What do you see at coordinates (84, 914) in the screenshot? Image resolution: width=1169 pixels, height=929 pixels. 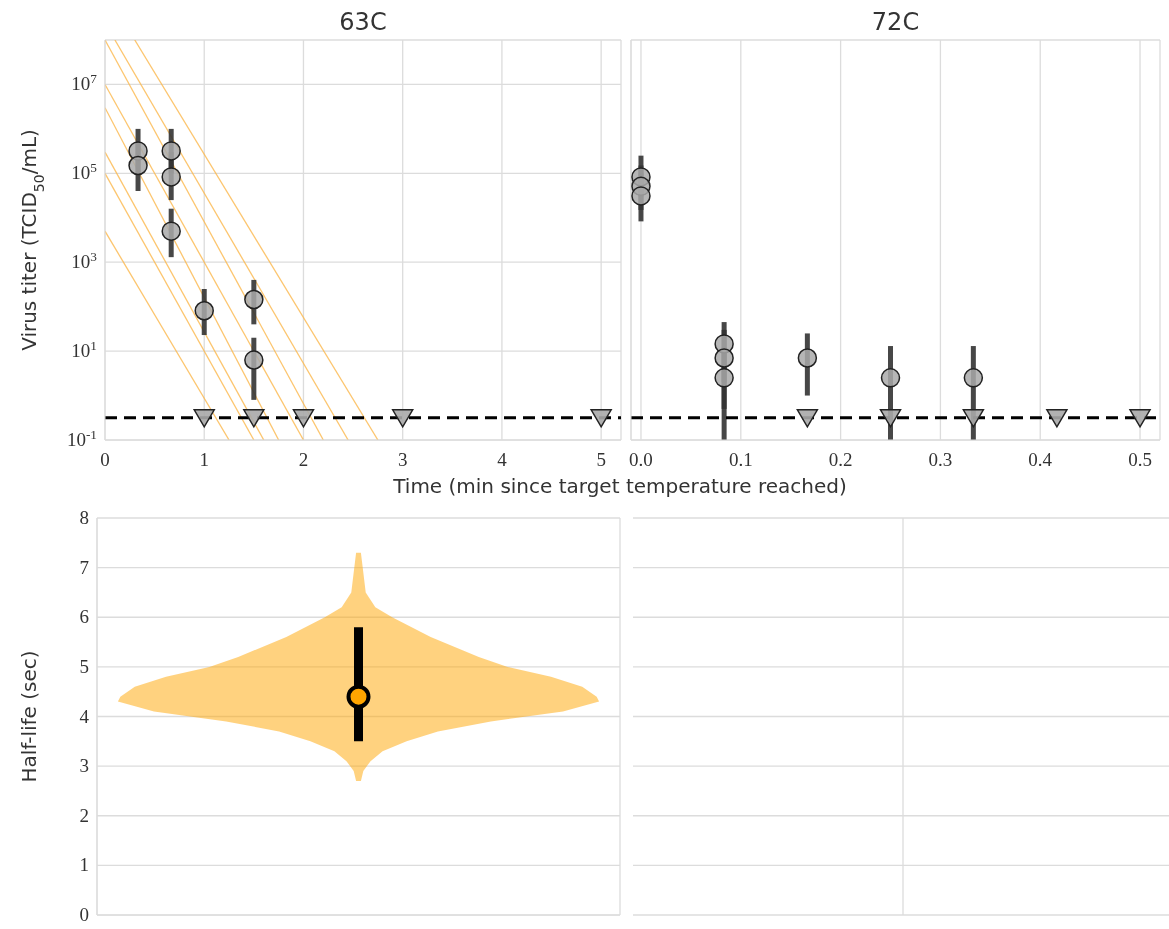 I see `y-tick-label: 0` at bounding box center [84, 914].